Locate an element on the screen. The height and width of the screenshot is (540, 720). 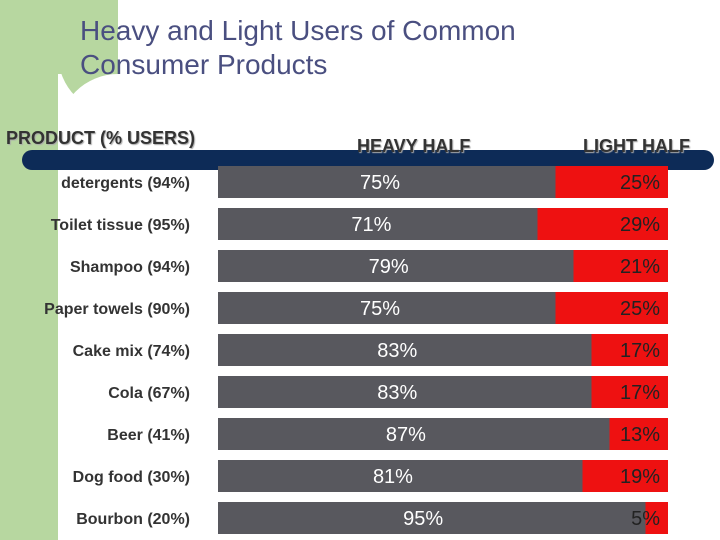
light-value-label: 13% is located at coordinates (640, 435).